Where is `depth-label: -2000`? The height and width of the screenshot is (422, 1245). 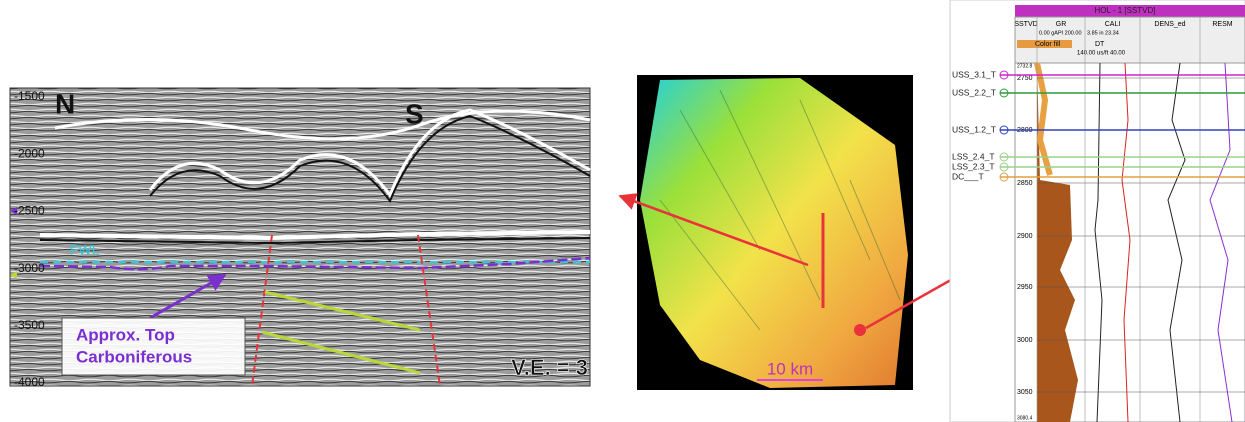 depth-label: -2000 is located at coordinates (29, 153).